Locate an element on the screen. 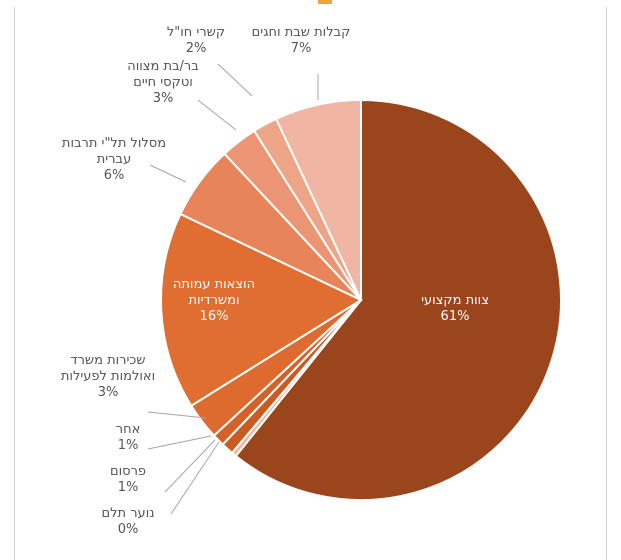 The height and width of the screenshot is (560, 621). slice-label-text: ואולמות לפעילות is located at coordinates (108, 376).